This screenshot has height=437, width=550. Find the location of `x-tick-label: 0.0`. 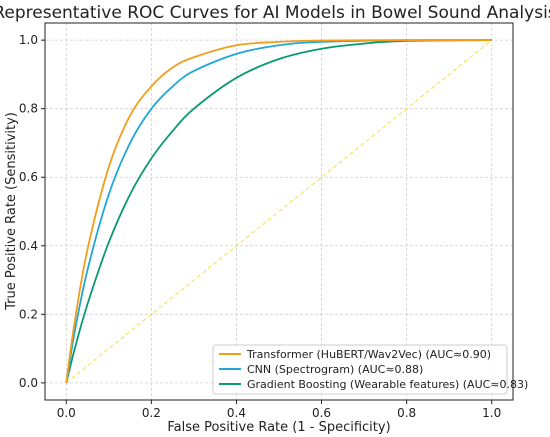

x-tick-label: 0.0 is located at coordinates (66, 413).